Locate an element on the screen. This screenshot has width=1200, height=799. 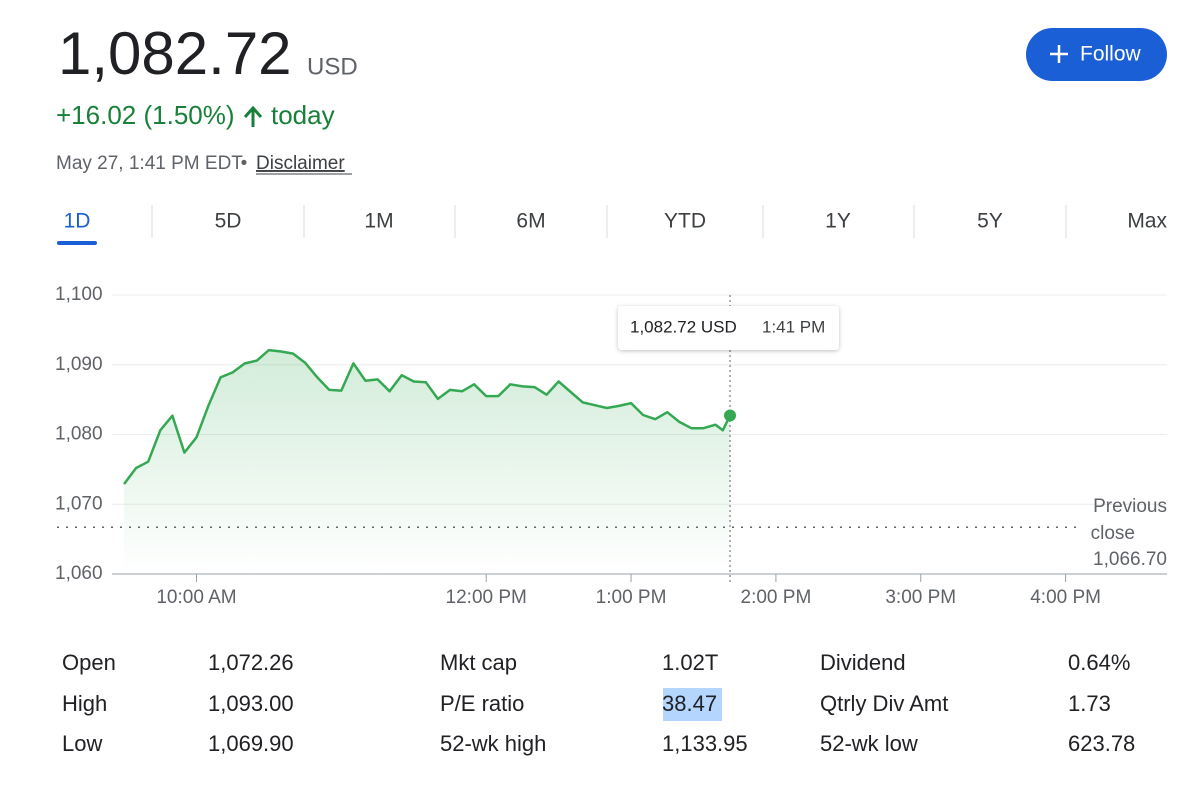
stat-label: Low is located at coordinates (82, 743).